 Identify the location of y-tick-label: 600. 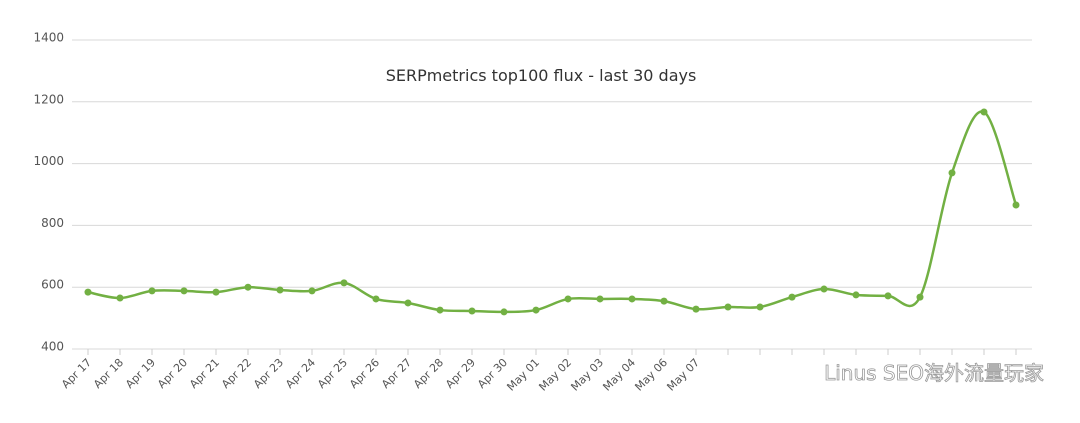
(52, 285).